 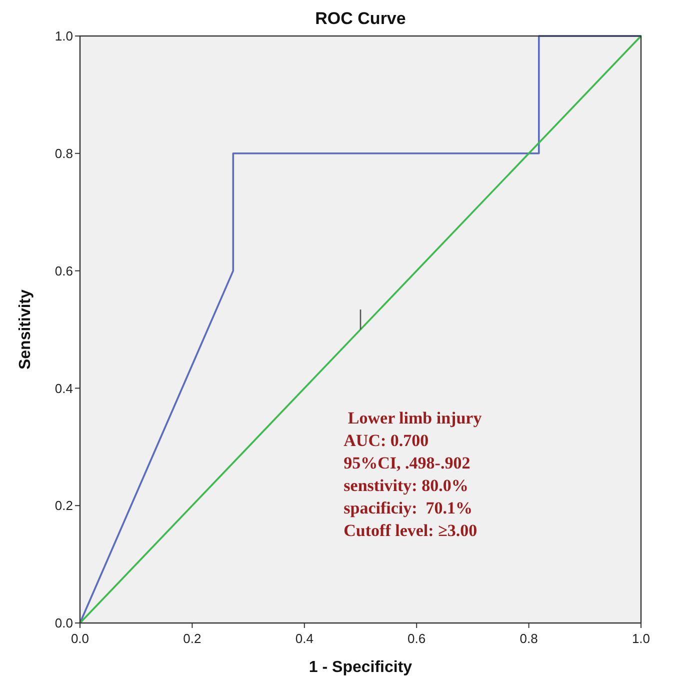 I want to click on y-tick-label: 0.2, so click(x=63, y=506).